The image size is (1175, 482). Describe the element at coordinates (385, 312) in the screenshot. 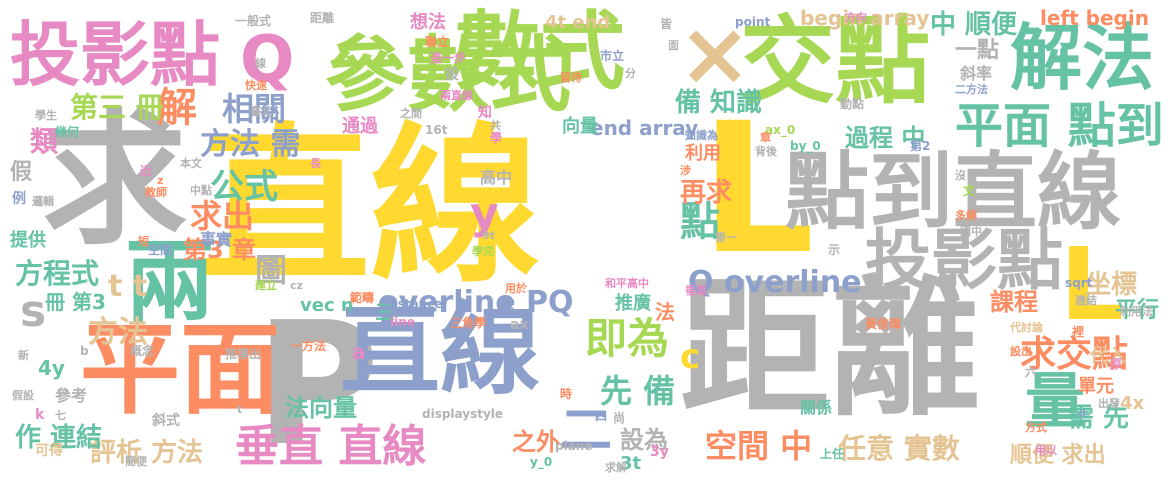

I see `word-san: 三` at that location.